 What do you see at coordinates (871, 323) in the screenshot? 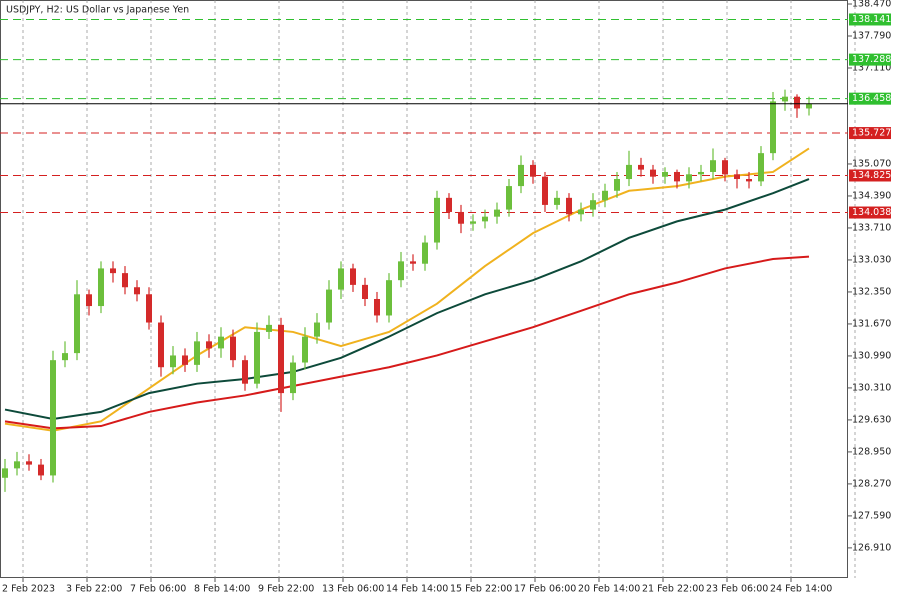
I see `y-tick-label: 131.670` at bounding box center [871, 323].